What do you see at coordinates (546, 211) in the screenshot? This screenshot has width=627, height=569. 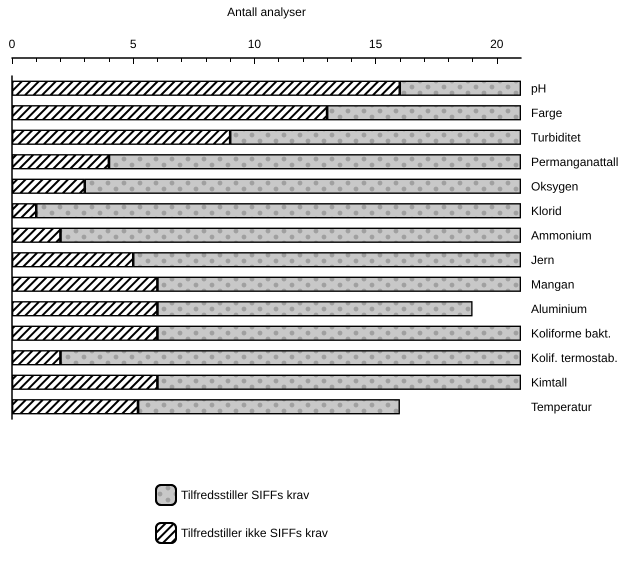 I see `y-tick-label: Klorid` at bounding box center [546, 211].